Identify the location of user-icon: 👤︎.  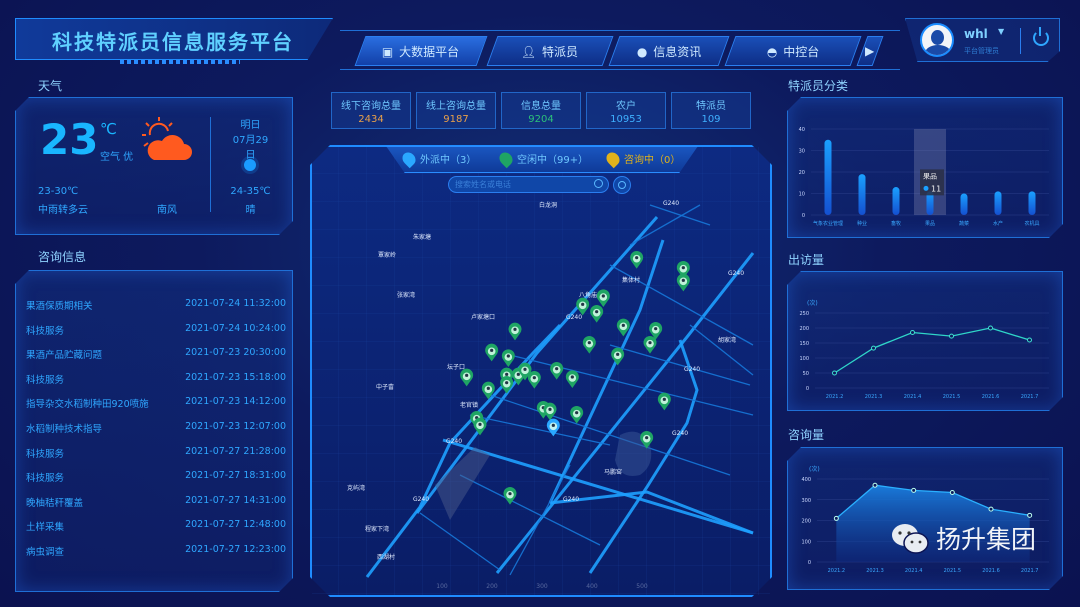
(529, 51).